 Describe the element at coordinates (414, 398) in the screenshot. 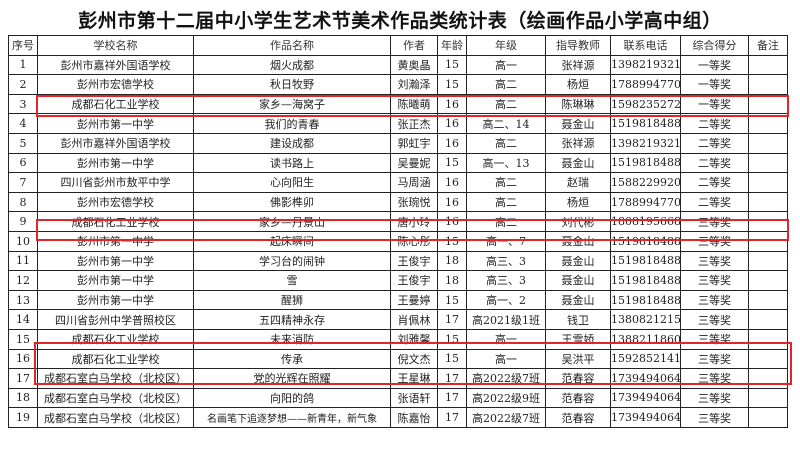

I see `cell-author: 张语轩` at that location.